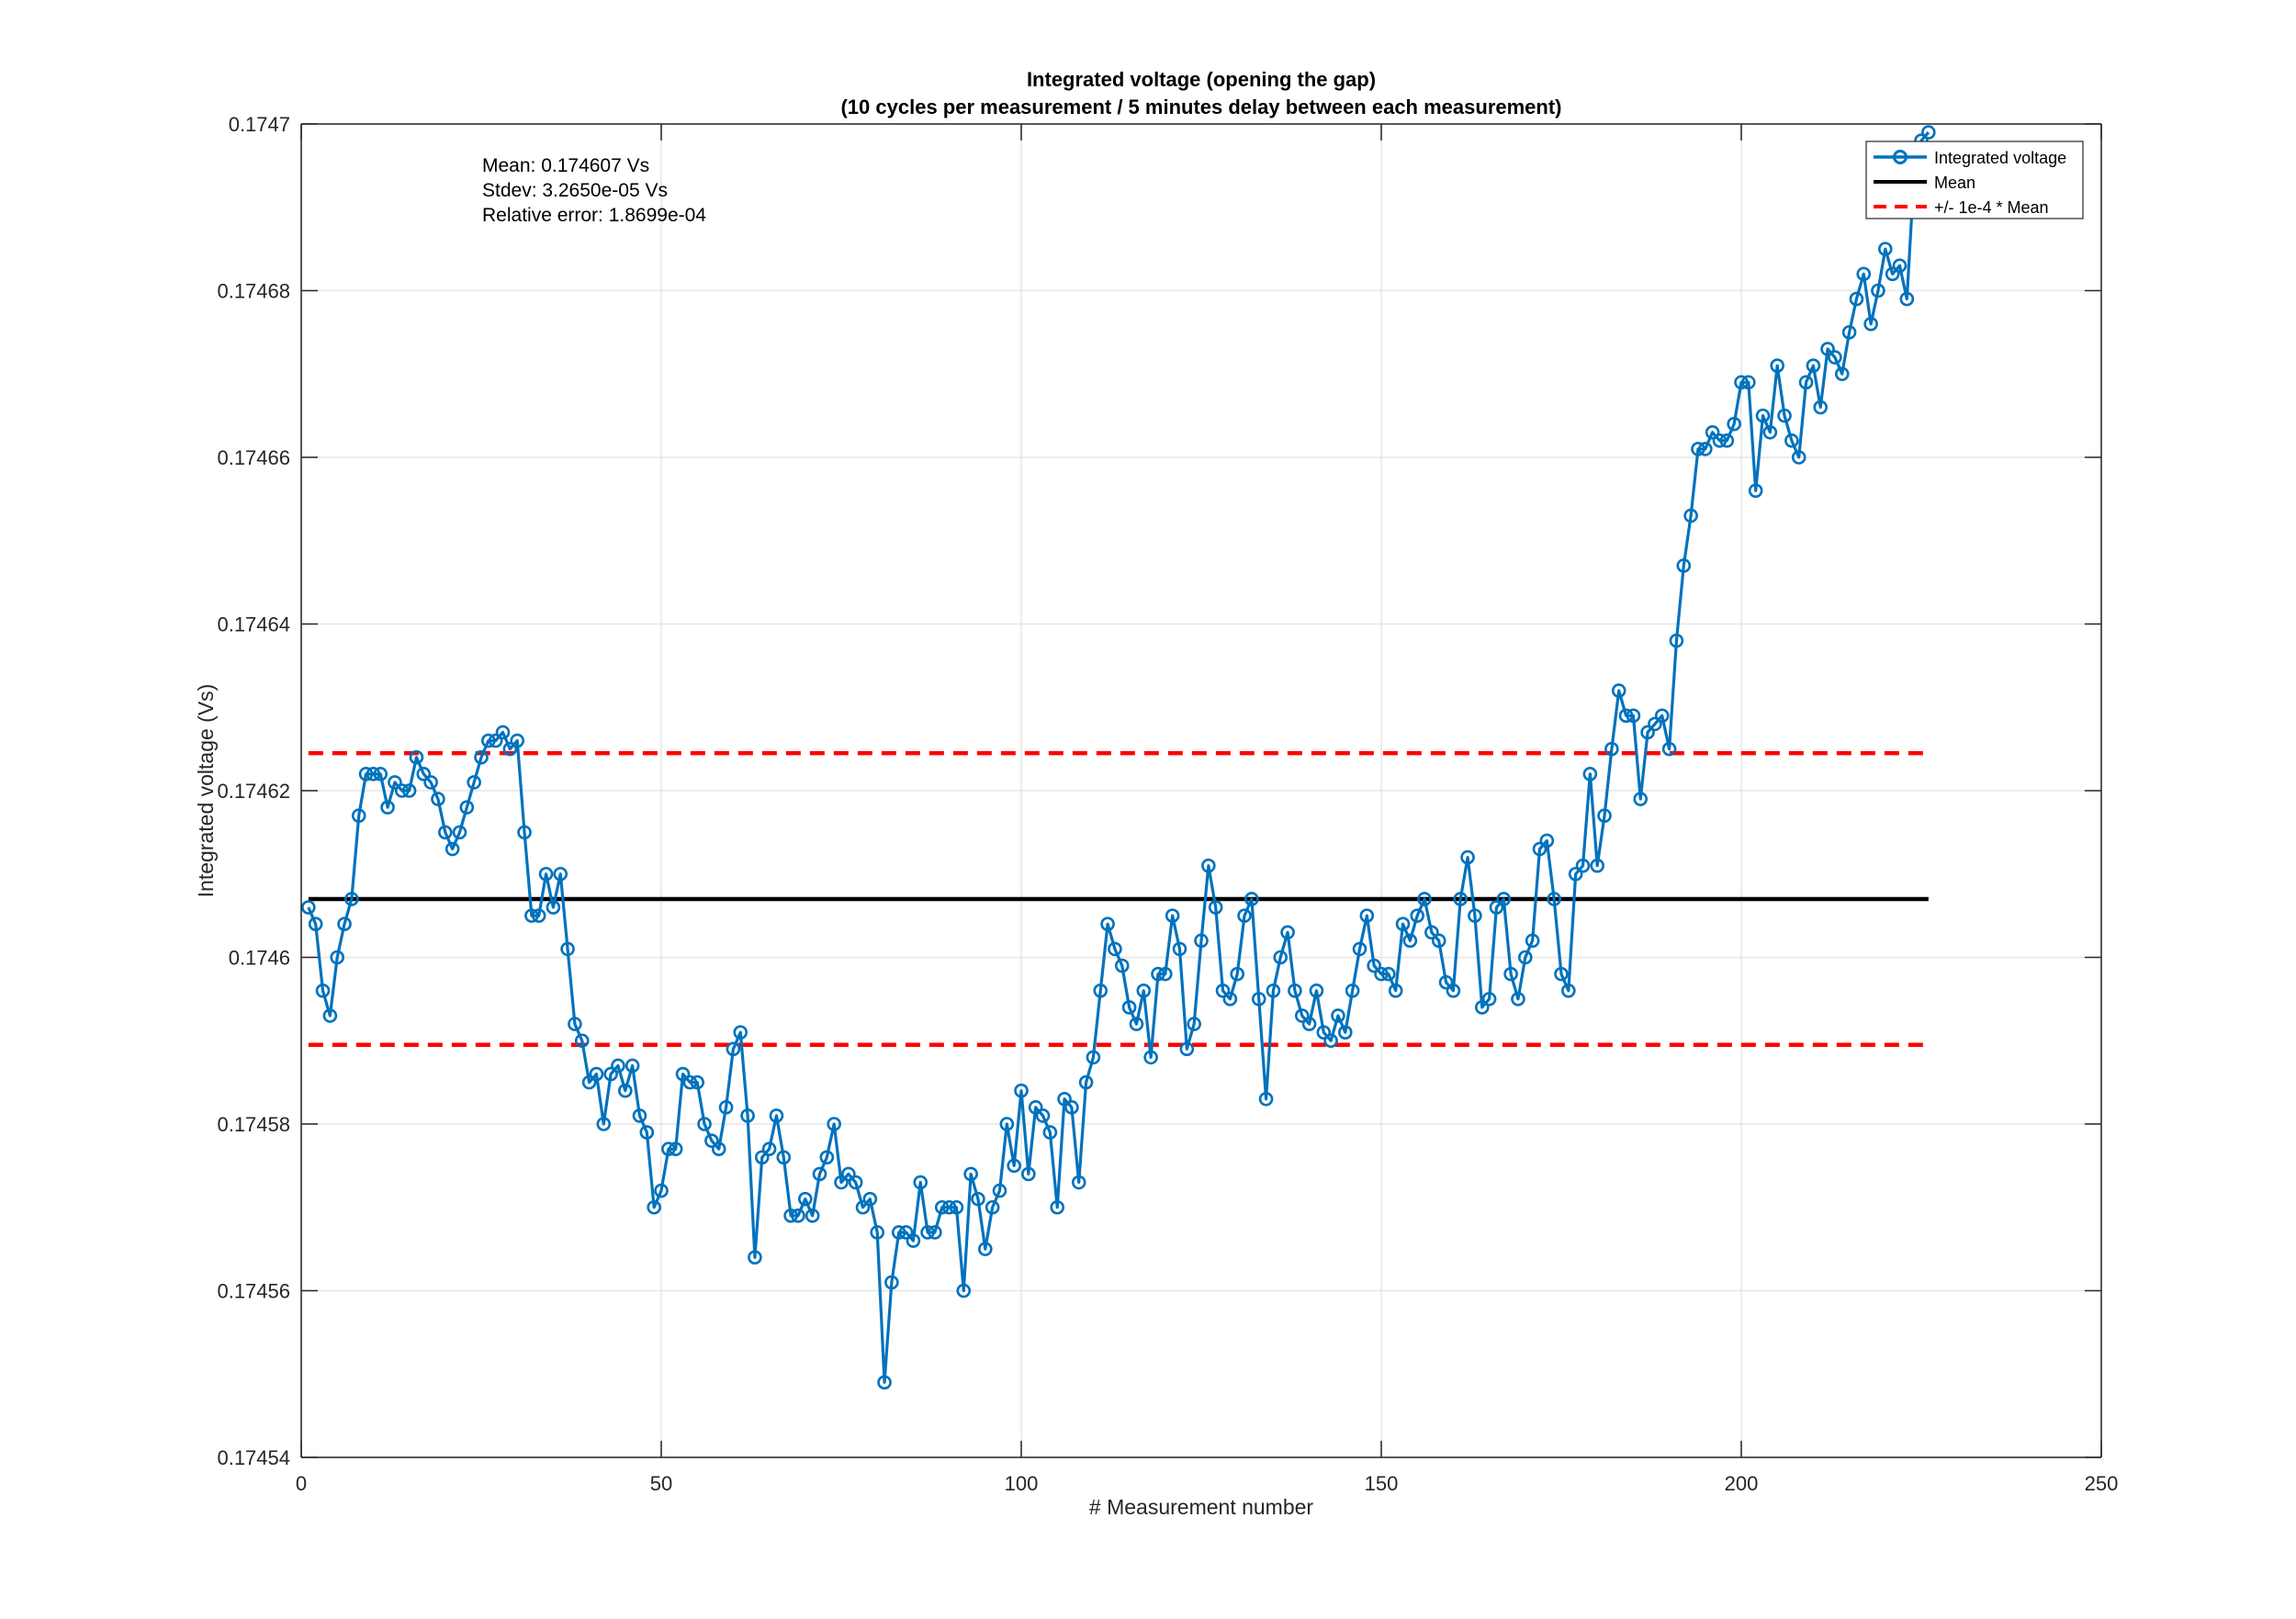 This screenshot has width=2296, height=1619. Describe the element at coordinates (594, 215) in the screenshot. I see `annotation-relative-error: Relative error: 1.8699e-04` at that location.